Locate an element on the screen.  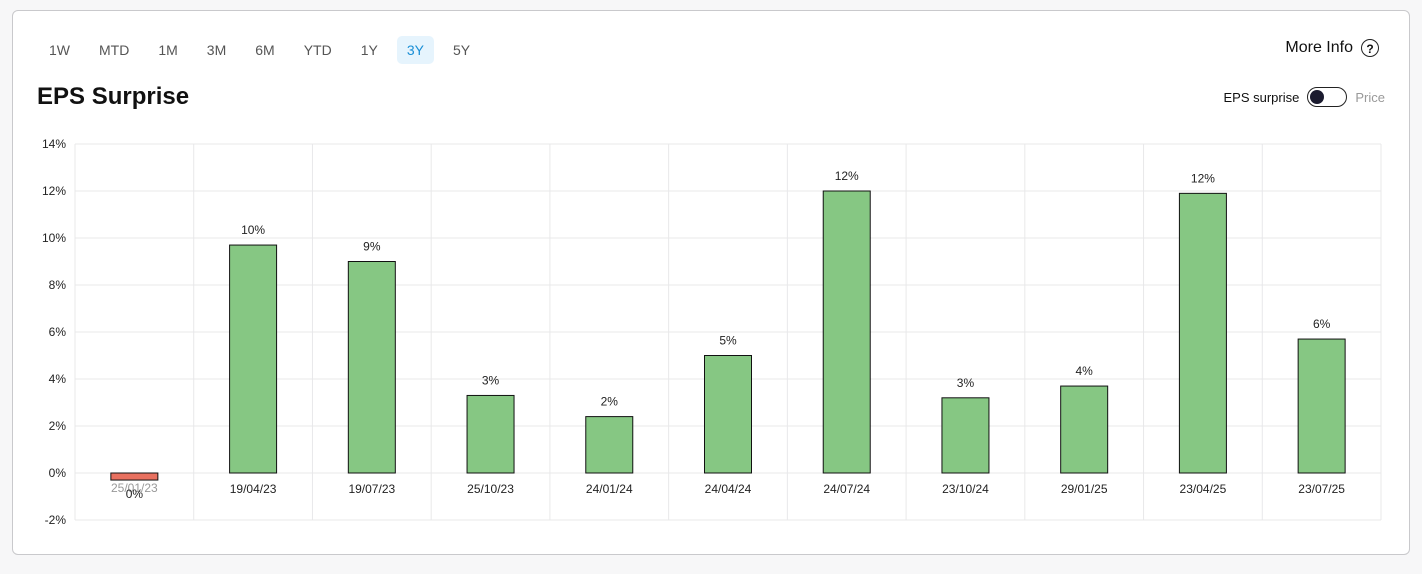
toggle-label-eps: EPS surprise is located at coordinates (1261, 97).